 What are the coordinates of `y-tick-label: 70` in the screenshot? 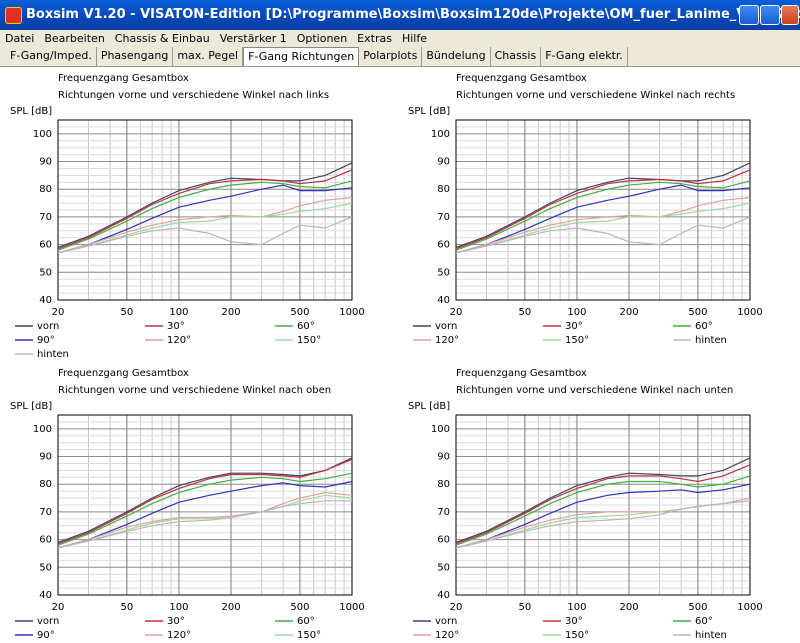 It's located at (443, 512).